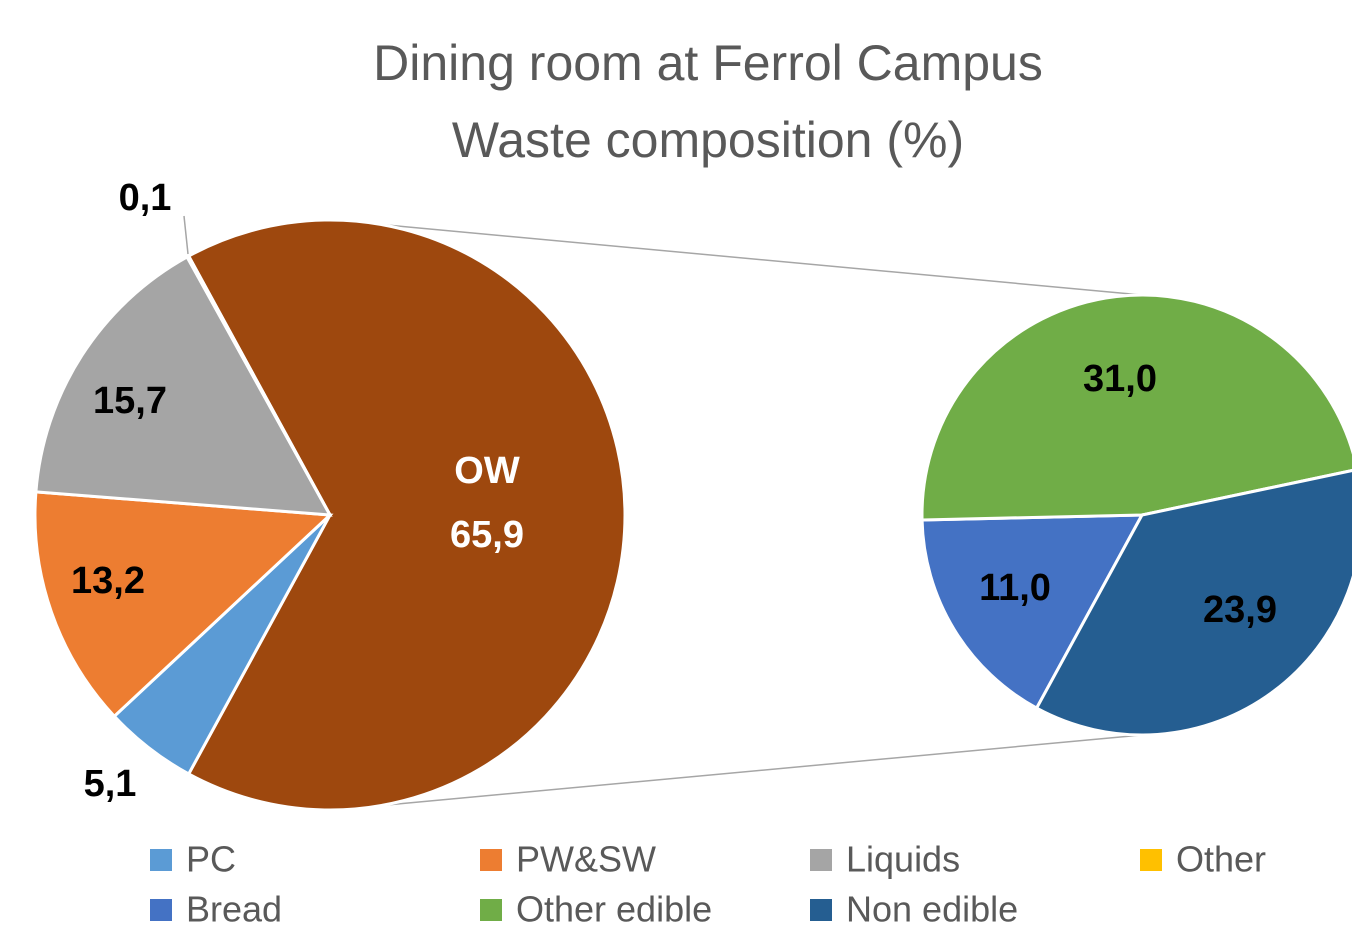 The image size is (1352, 938). Describe the element at coordinates (708, 140) in the screenshot. I see `chart-subtitle: Waste composition (%)` at that location.